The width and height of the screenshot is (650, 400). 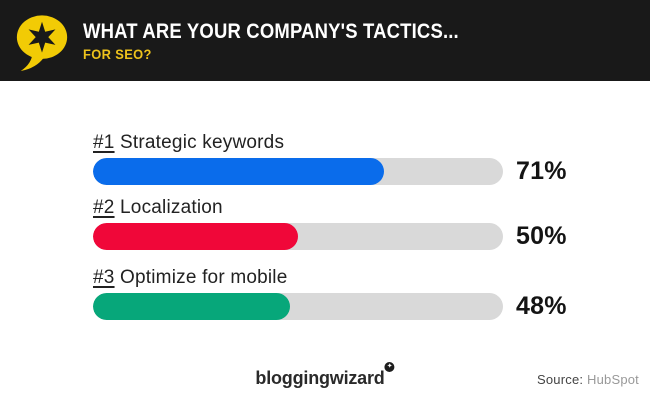 I want to click on bloggingwizard-logo-icon, so click(x=42, y=42).